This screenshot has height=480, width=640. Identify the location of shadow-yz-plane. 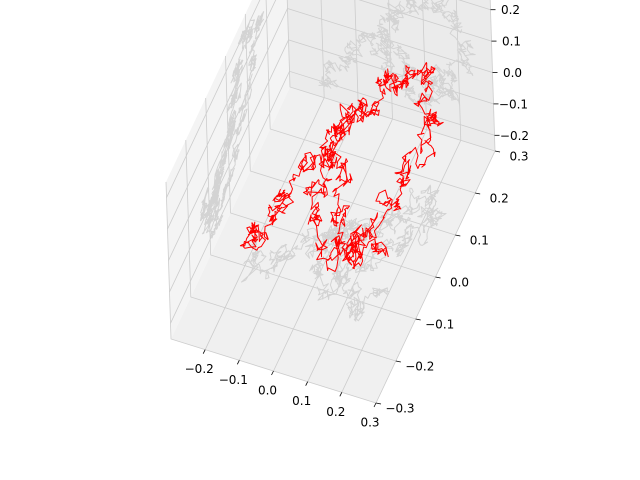
(232, 125).